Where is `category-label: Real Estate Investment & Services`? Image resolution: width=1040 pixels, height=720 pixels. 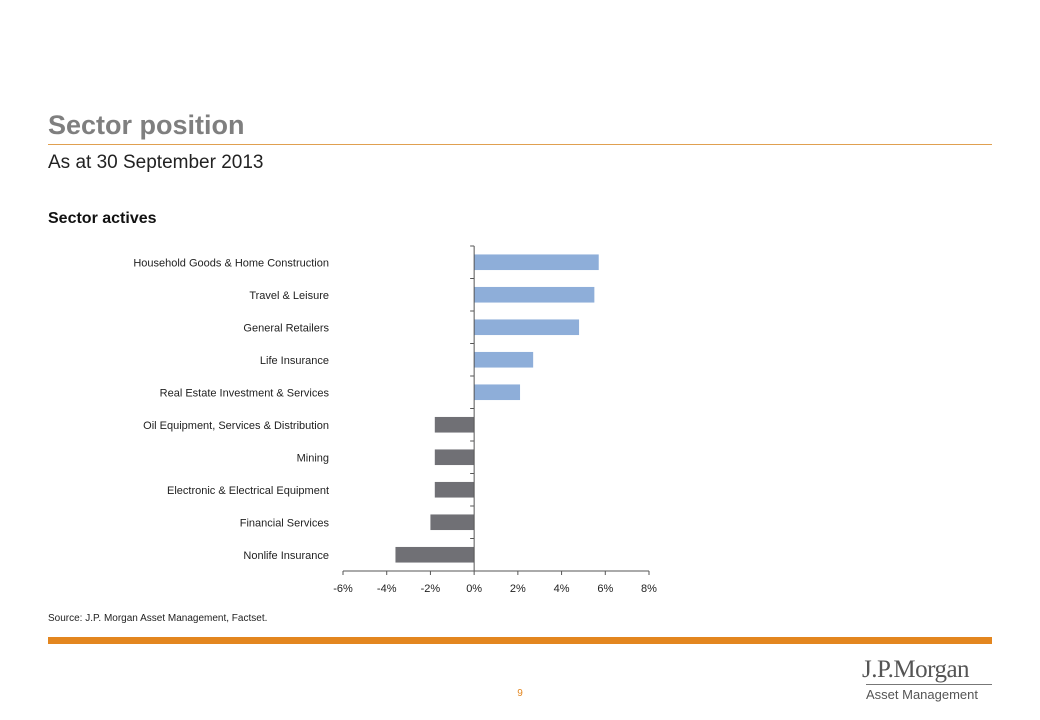 category-label: Real Estate Investment & Services is located at coordinates (245, 393).